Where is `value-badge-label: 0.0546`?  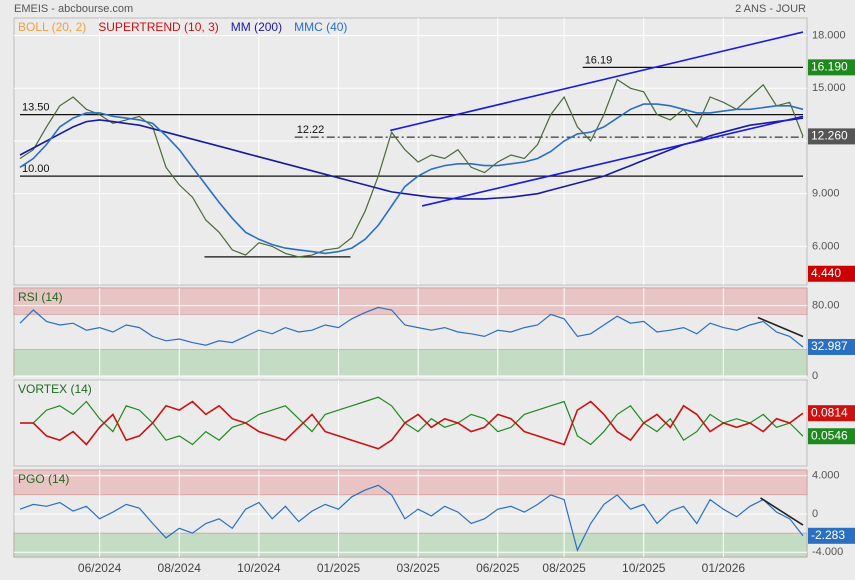 value-badge-label: 0.0546 is located at coordinates (829, 435).